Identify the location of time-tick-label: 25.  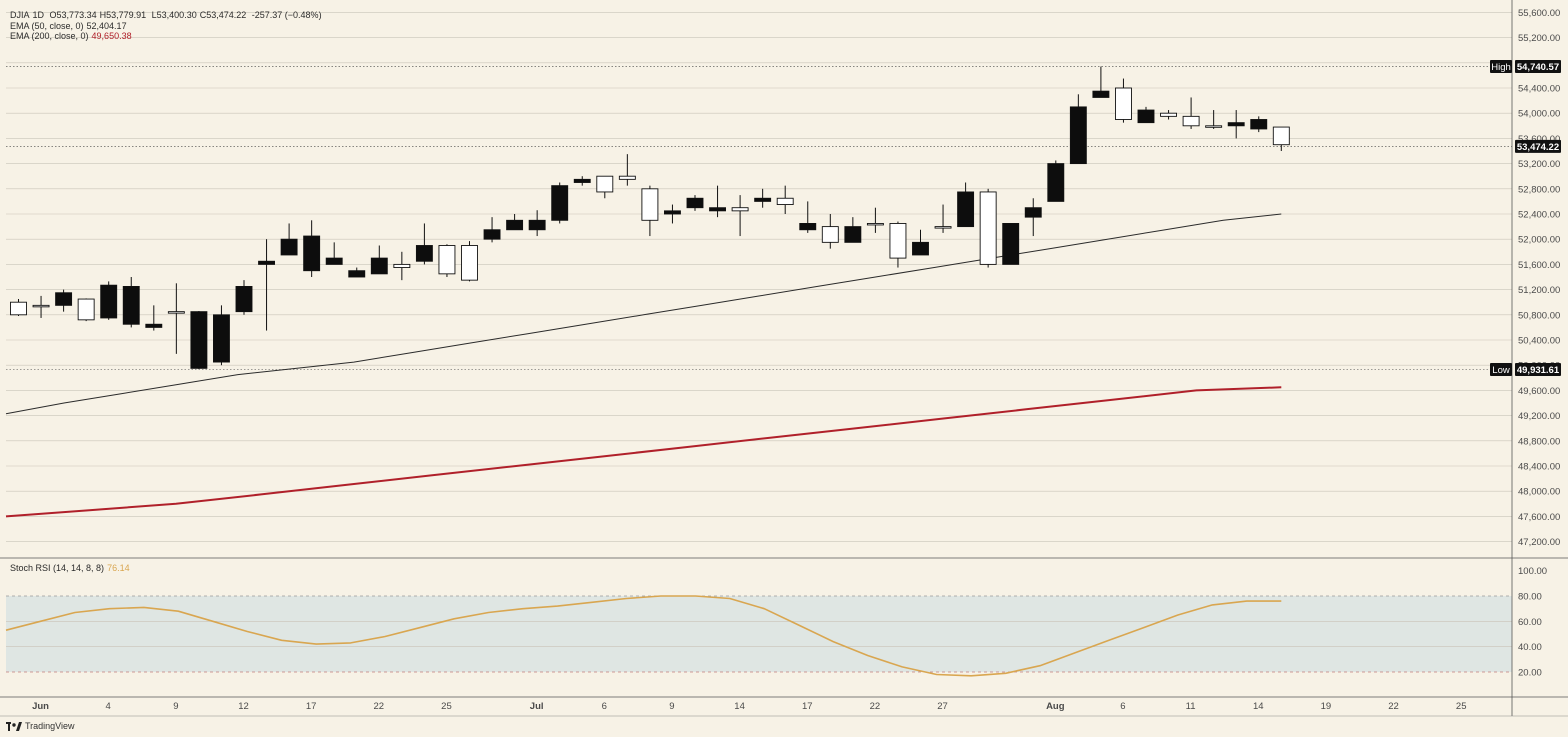
(446, 706).